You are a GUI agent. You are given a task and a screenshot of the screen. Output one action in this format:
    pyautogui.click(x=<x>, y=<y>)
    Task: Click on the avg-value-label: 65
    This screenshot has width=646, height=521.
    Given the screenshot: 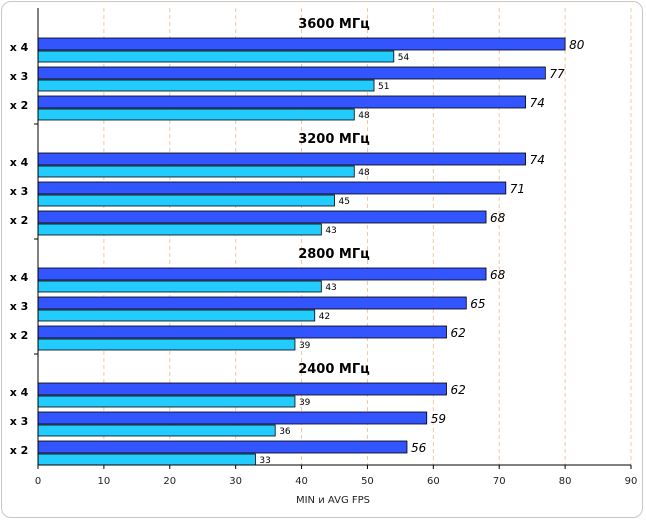 What is the action you would take?
    pyautogui.click(x=477, y=304)
    